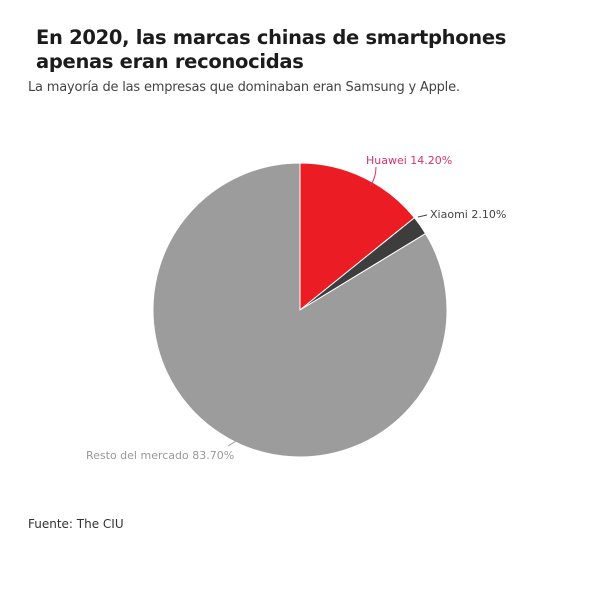 The image size is (600, 600). I want to click on huawei-slice, so click(357, 237).